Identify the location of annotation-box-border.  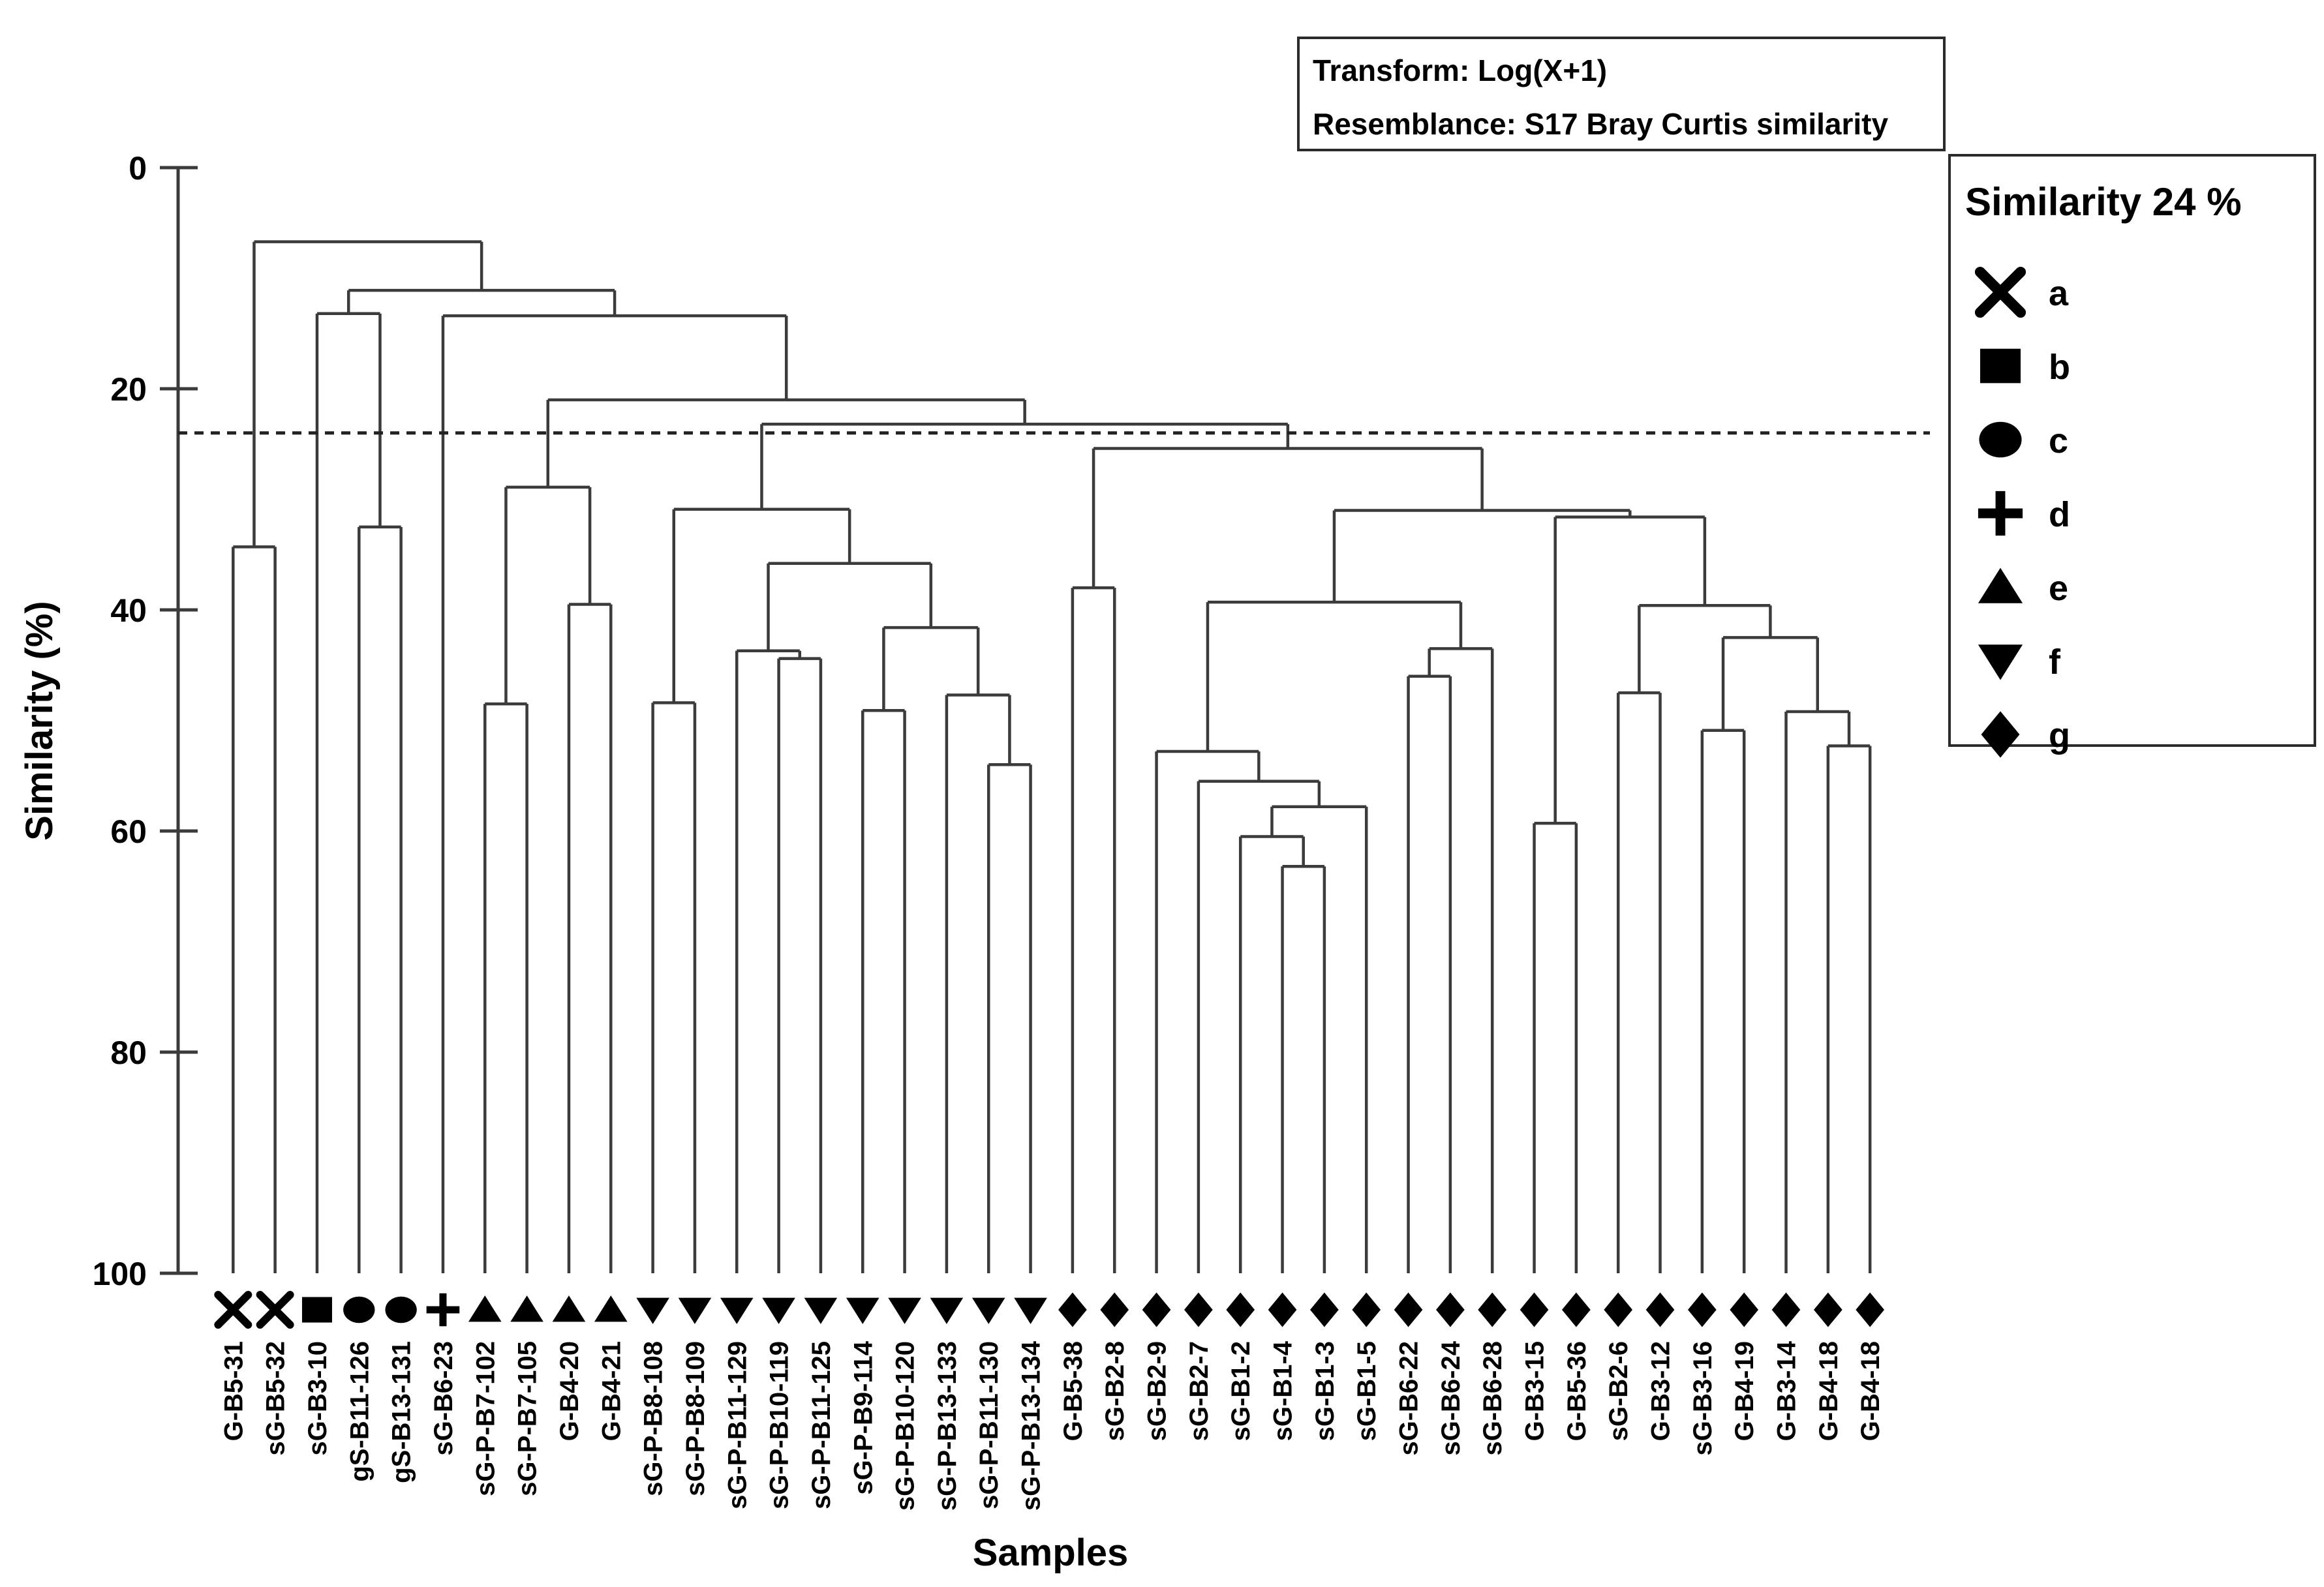
(1621, 94).